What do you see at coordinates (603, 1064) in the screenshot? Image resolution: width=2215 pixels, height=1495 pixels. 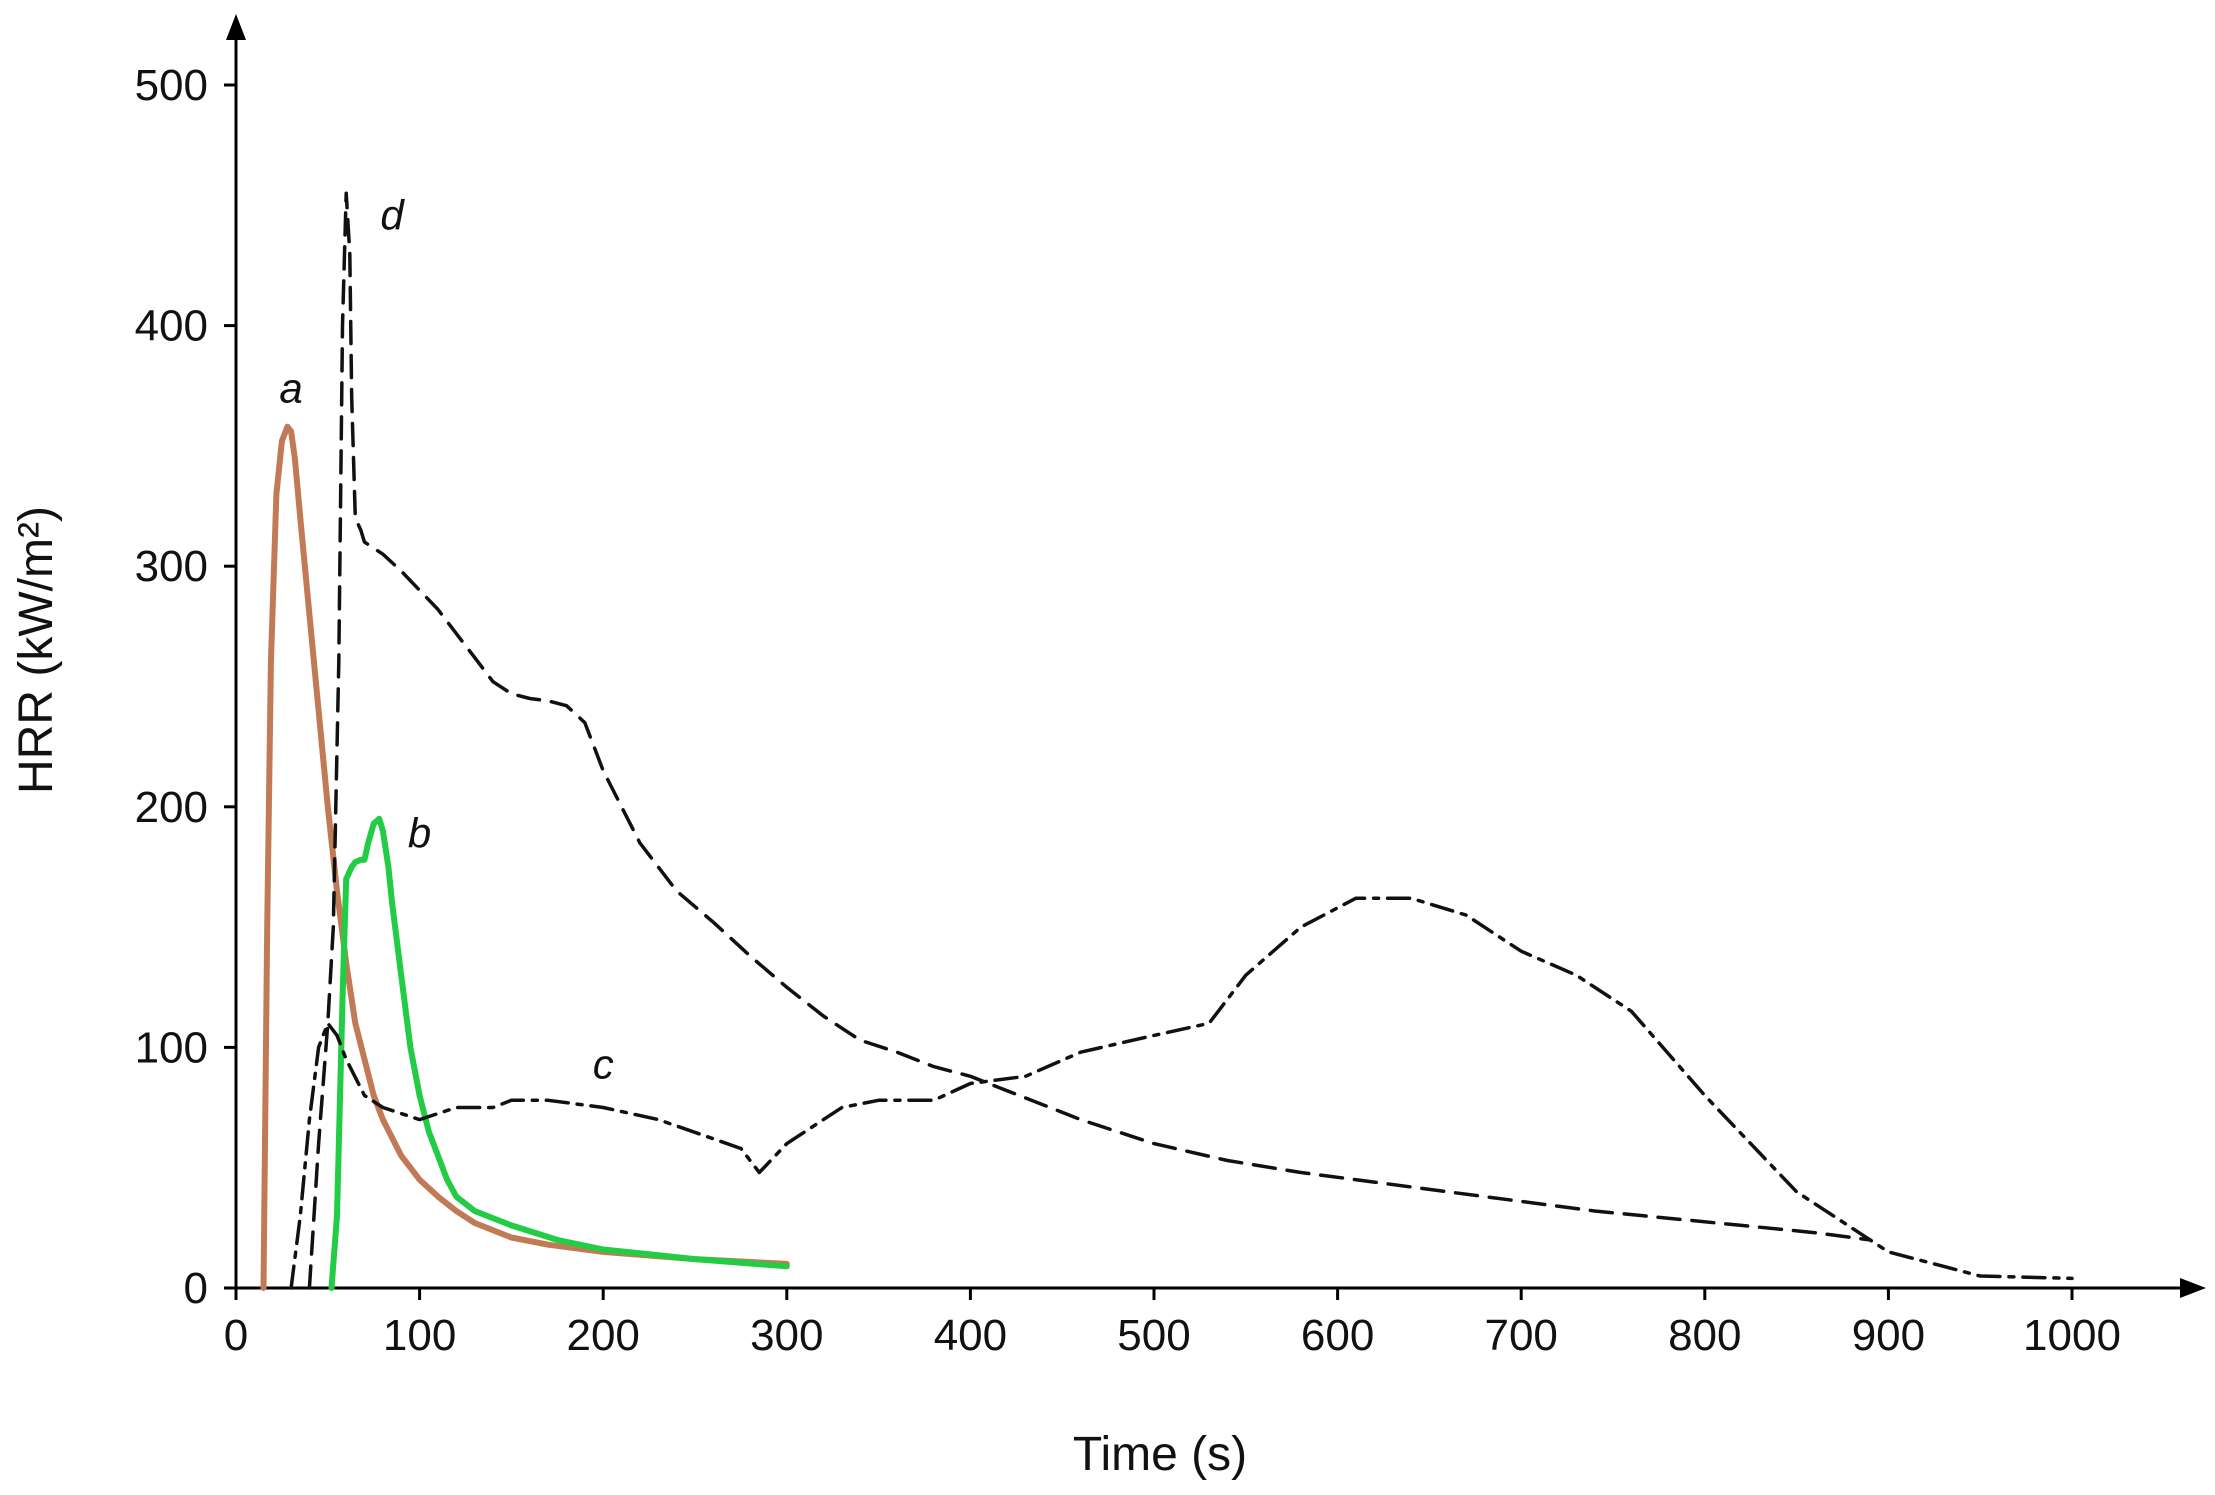 I see `curve-label-c: c` at bounding box center [603, 1064].